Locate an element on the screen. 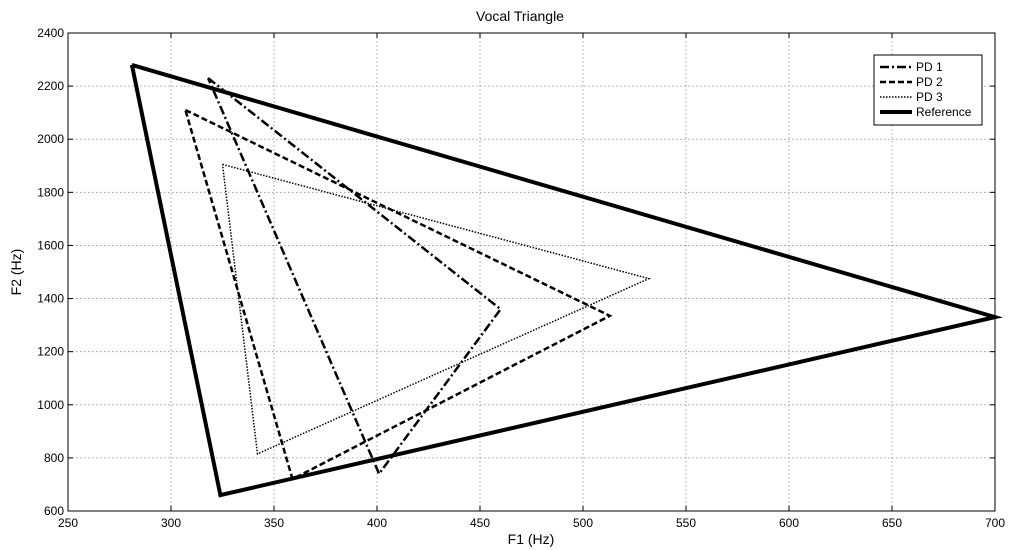  y-tick-label: 2200 is located at coordinates (50, 86).